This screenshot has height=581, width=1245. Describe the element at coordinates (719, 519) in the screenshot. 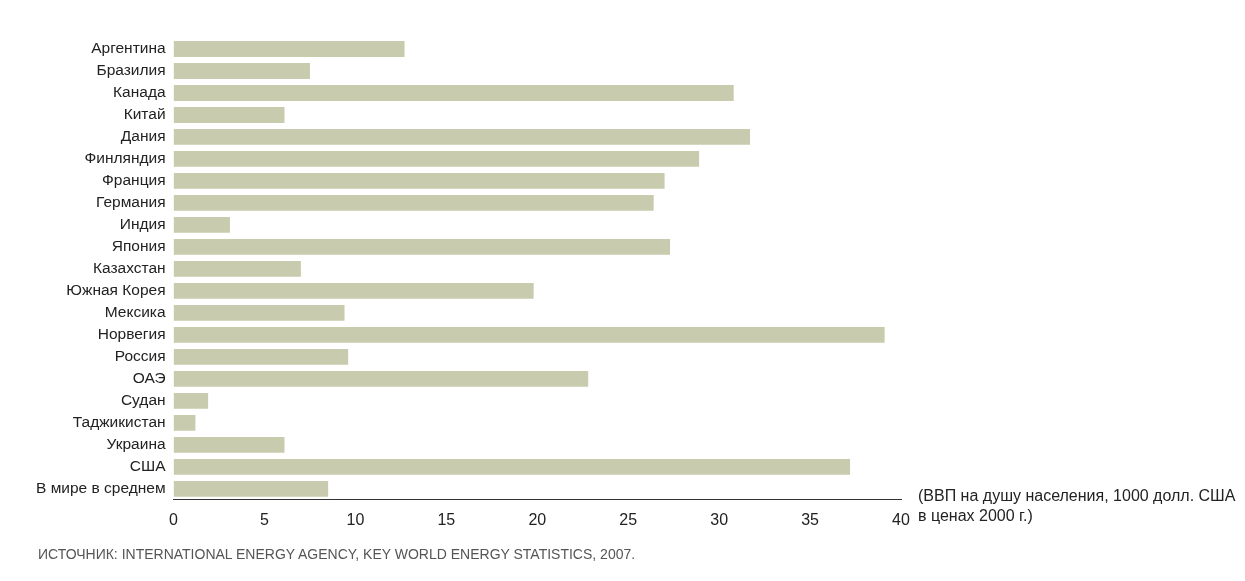

I see `x-tick-label: 30` at that location.